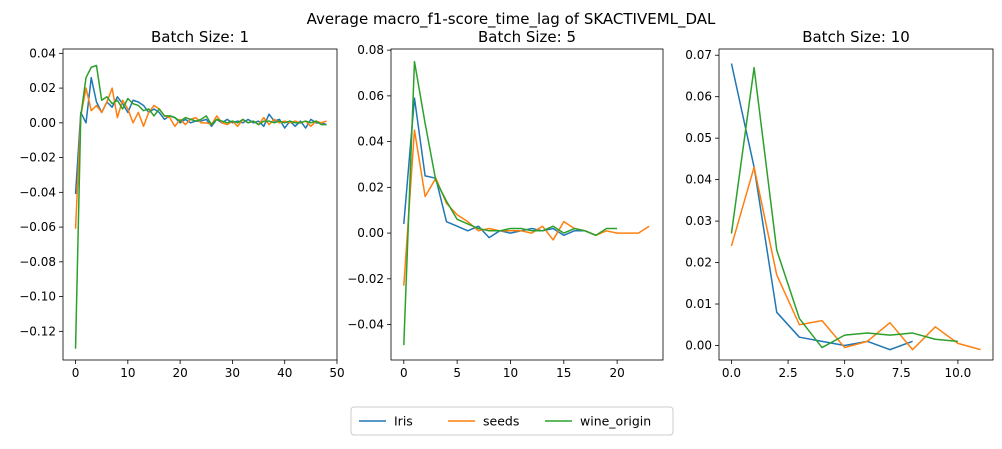  I want to click on x-tick-label: 15, so click(563, 373).